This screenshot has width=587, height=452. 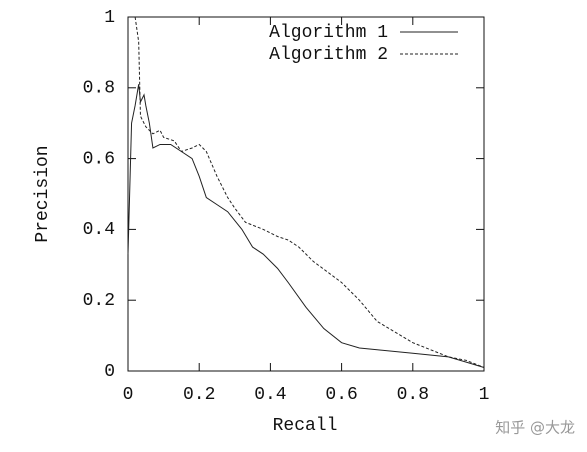 I want to click on legend-label: Algorithm 1, so click(x=328, y=33).